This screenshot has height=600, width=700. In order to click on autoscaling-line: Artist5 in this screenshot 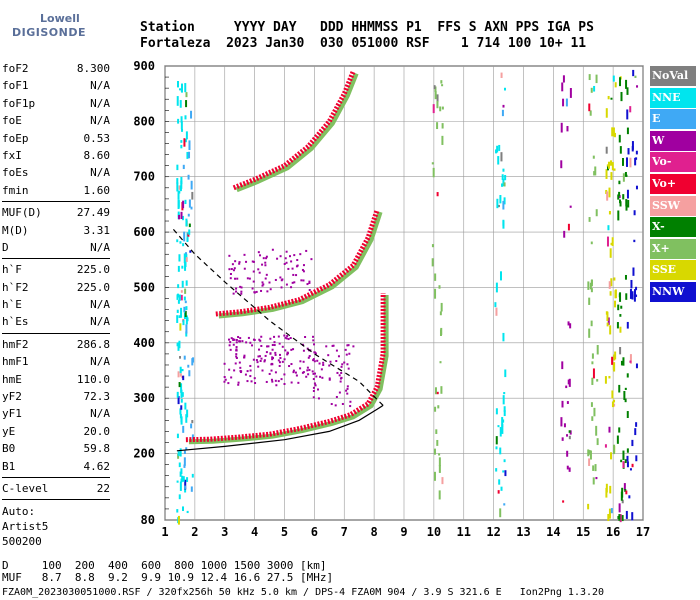, I will do `click(25, 527)`.